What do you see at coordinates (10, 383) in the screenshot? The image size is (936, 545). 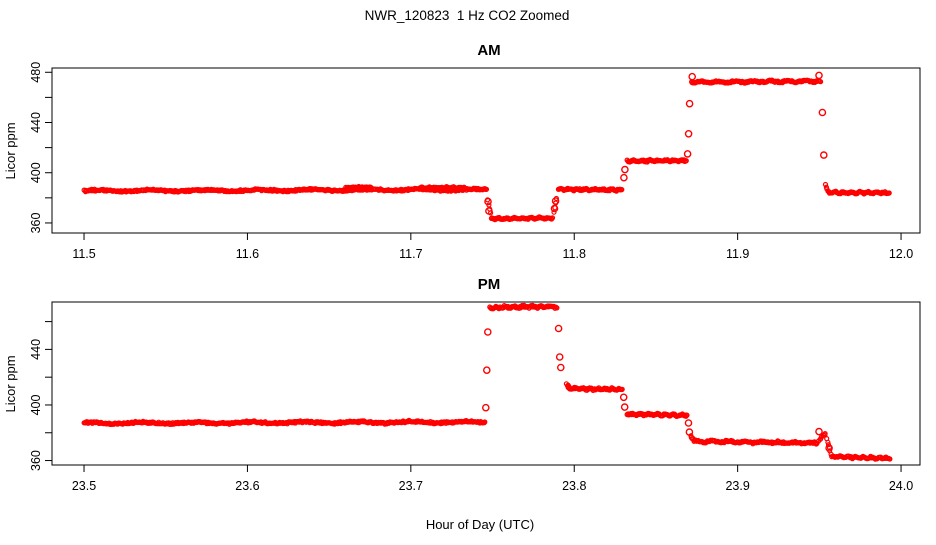 I see `pm-y-axis-label: Licor ppm` at bounding box center [10, 383].